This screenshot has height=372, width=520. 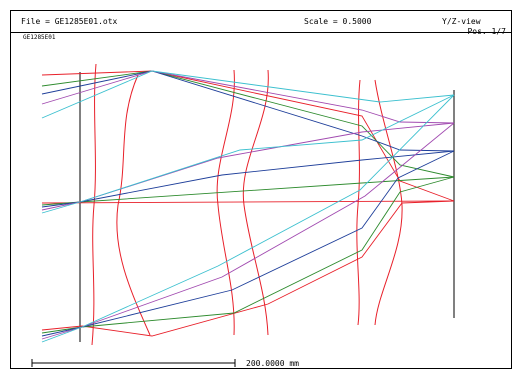 I want to click on file-label: File = GE1285E01.otx, so click(x=69, y=21).